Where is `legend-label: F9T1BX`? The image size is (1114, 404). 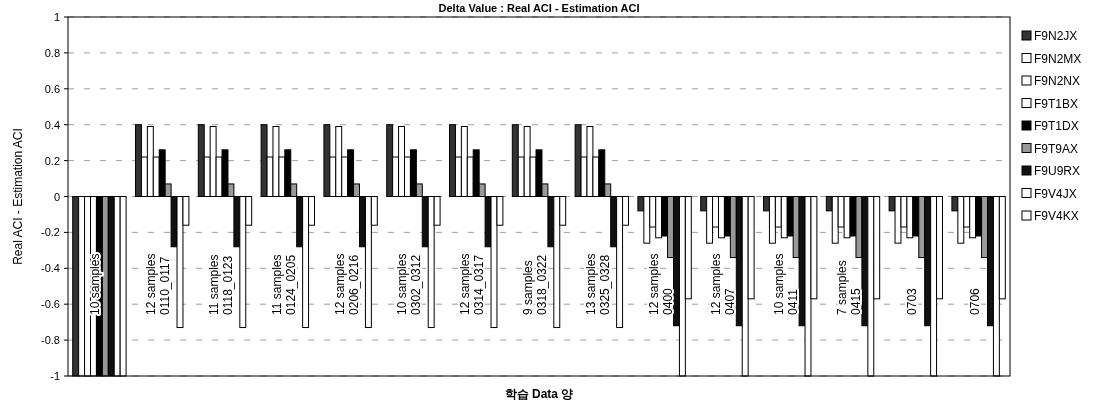 legend-label: F9T1BX is located at coordinates (1056, 103).